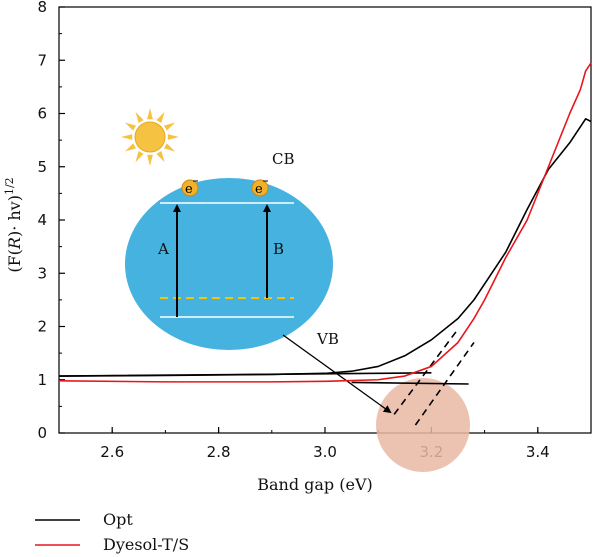 This screenshot has height=557, width=600. Describe the element at coordinates (51, 221) in the screenshot. I see `y-axis-ticks: 0 1 2 3 4 5 6 7 8` at that location.